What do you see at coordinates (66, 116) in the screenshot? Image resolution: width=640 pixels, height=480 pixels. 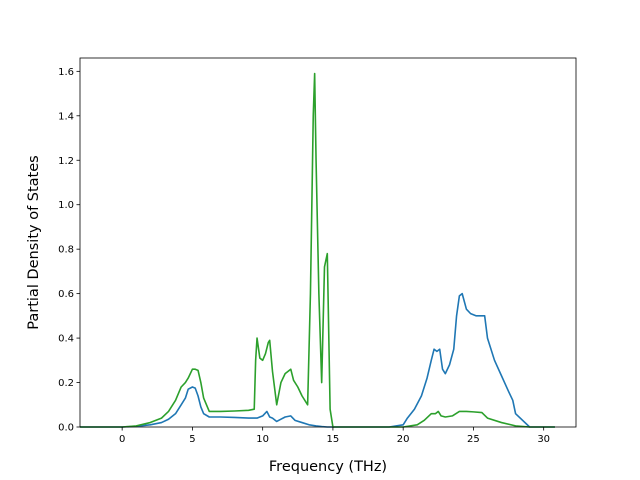 I see `y-tick-label: 1.4` at bounding box center [66, 116].